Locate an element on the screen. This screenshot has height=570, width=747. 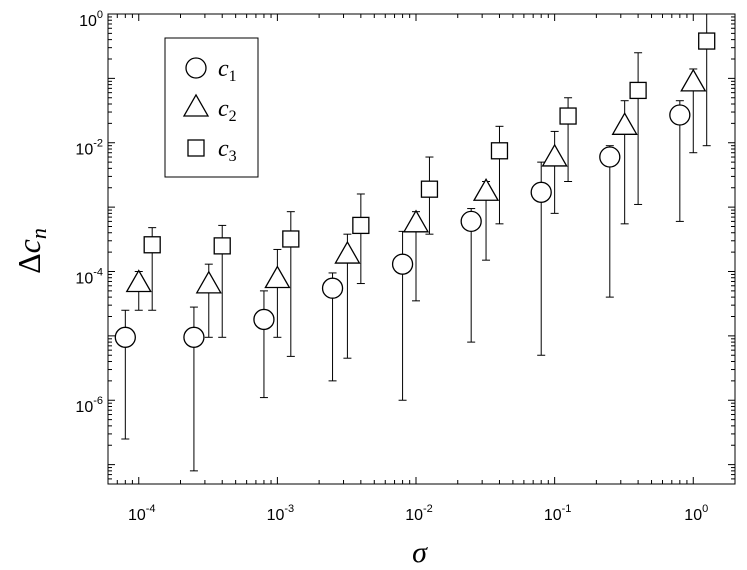
x-tick-label: 10⁻¹ is located at coordinates (558, 513).